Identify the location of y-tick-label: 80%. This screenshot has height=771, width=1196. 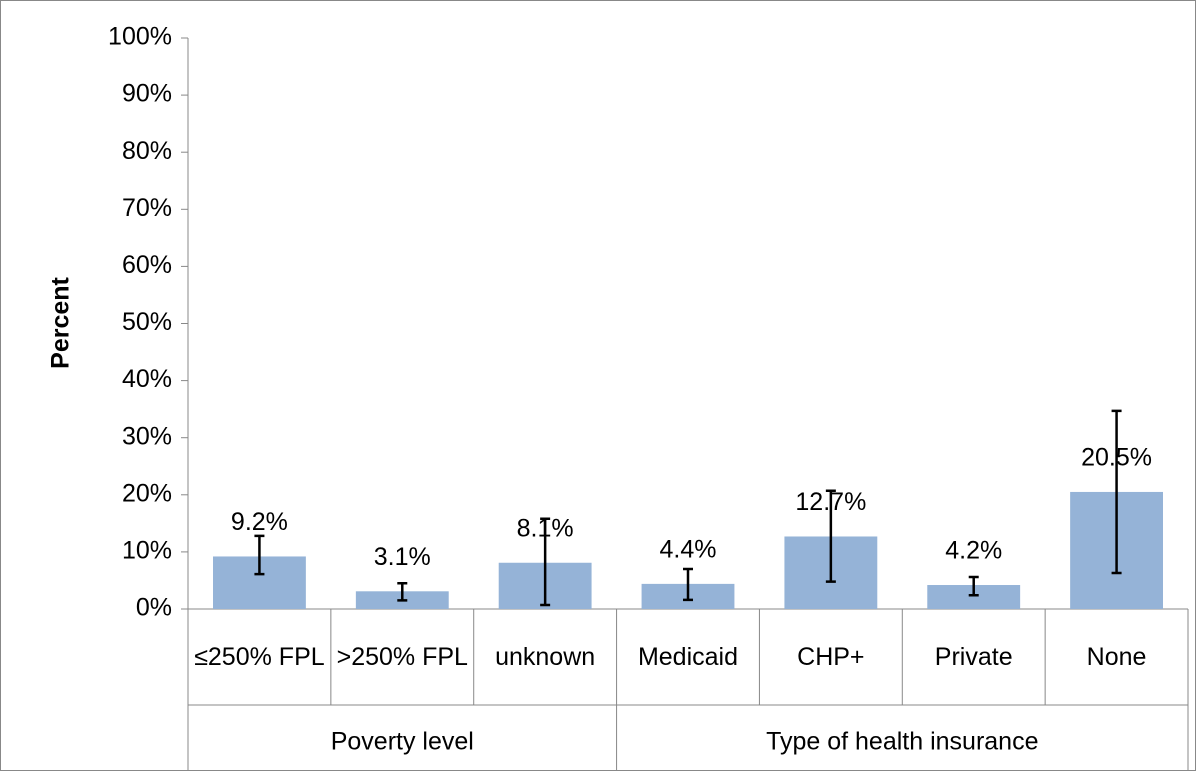
(147, 151).